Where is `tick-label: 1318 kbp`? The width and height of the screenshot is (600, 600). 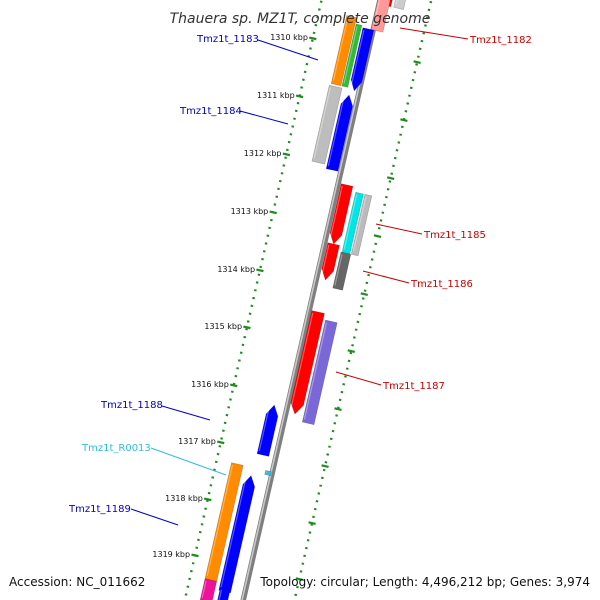
tick-label: 1318 kbp is located at coordinates (184, 498).